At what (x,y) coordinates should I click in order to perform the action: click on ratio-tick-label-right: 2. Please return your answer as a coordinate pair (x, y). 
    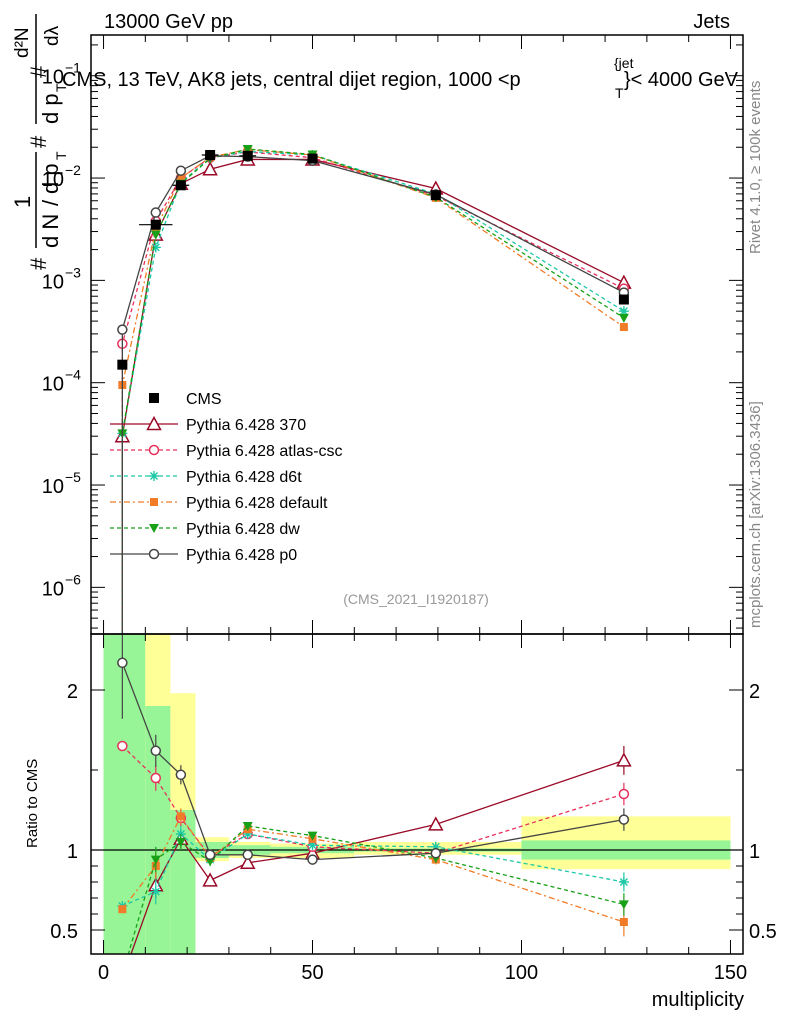
    Looking at the image, I should click on (754, 692).